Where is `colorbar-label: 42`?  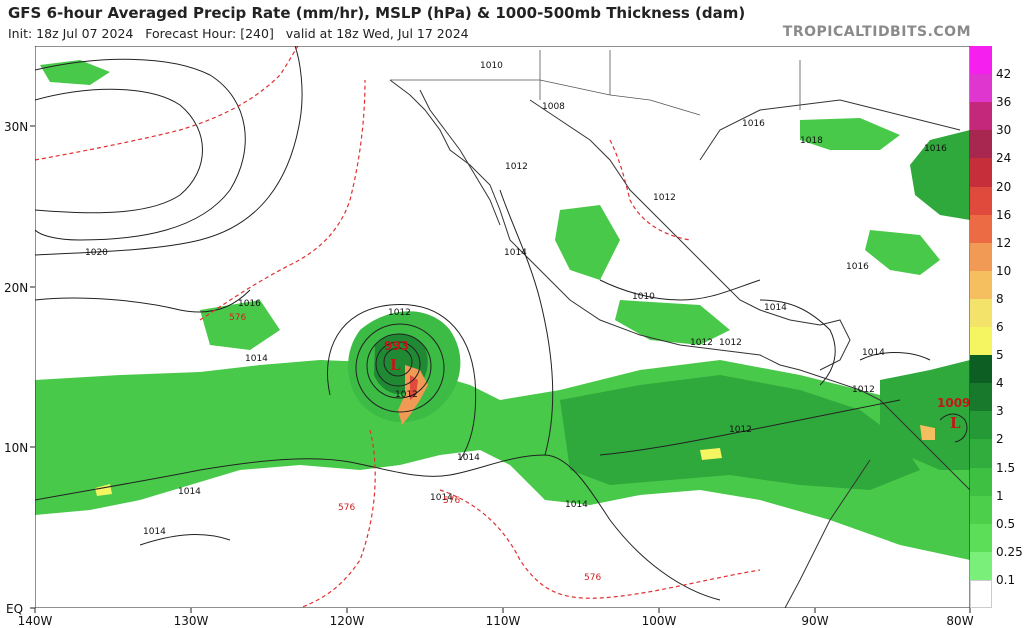 colorbar-label: 42 is located at coordinates (1004, 74).